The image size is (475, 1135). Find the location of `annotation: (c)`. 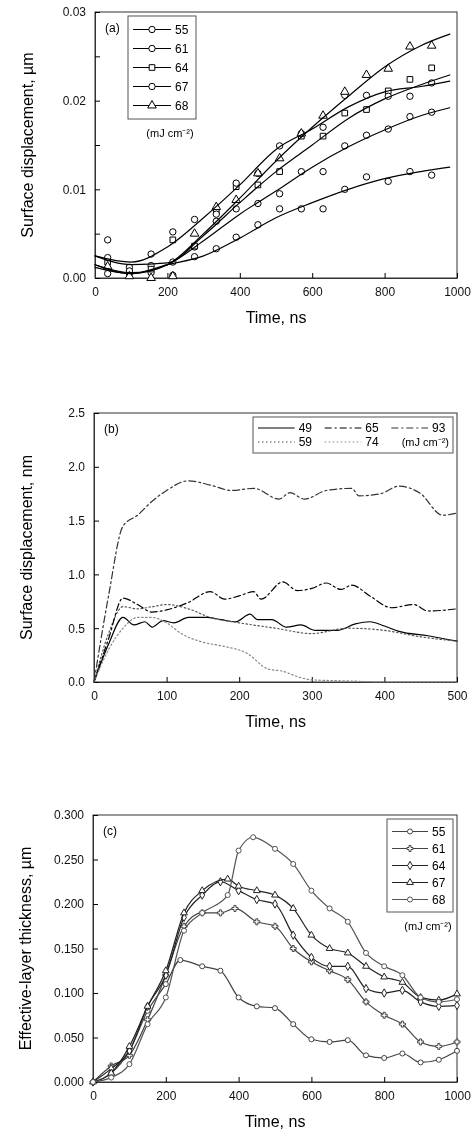

annotation: (c) is located at coordinates (110, 831).